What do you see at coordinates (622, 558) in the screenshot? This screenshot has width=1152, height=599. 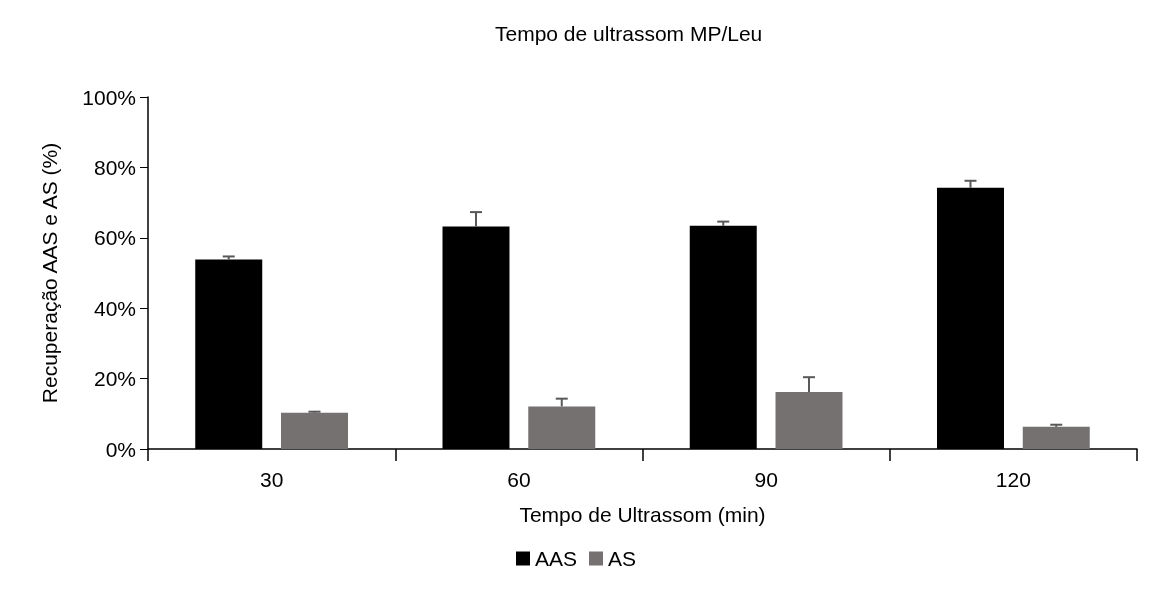 I see `legend-label: AS` at bounding box center [622, 558].